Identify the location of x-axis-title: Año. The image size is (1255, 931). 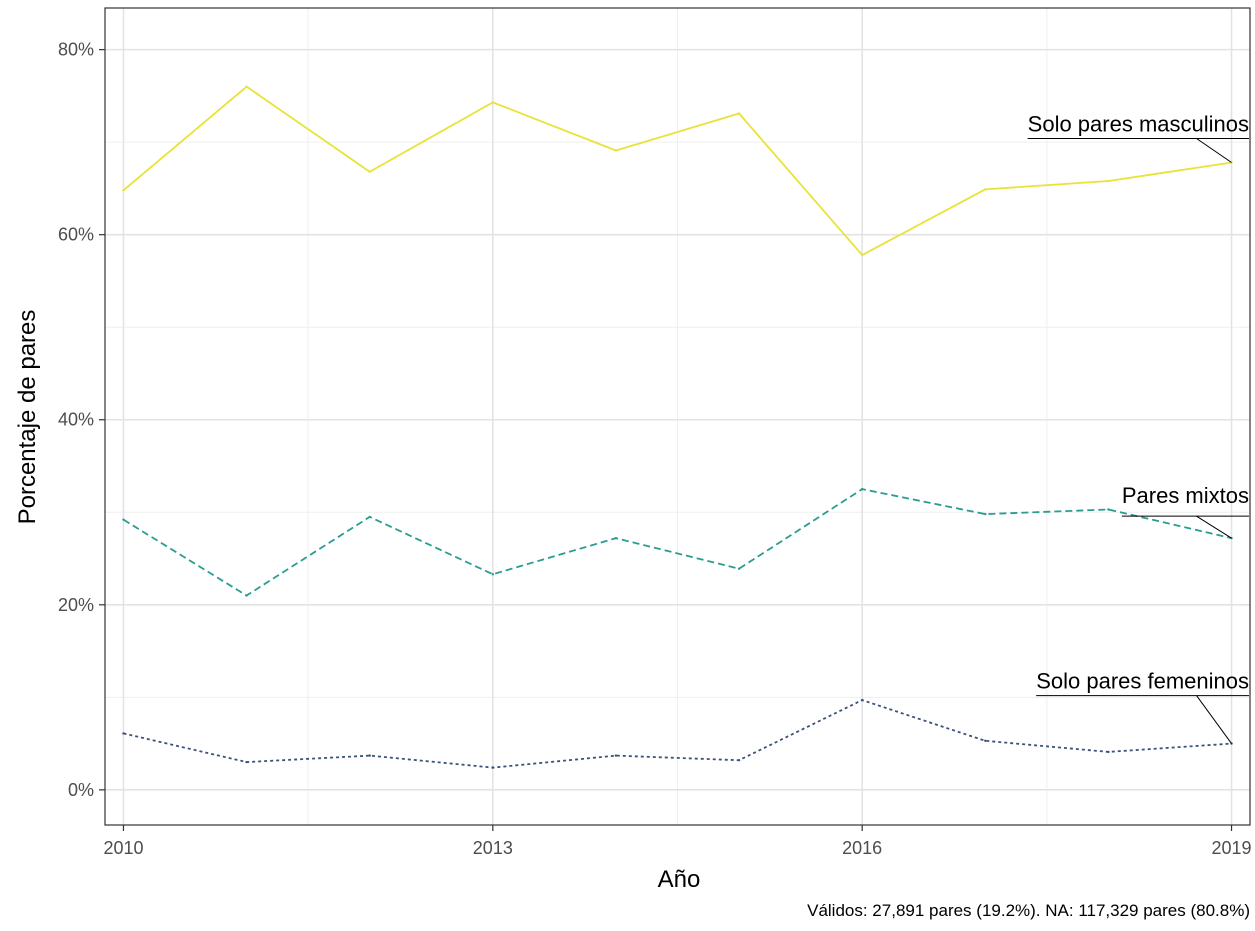
(679, 879).